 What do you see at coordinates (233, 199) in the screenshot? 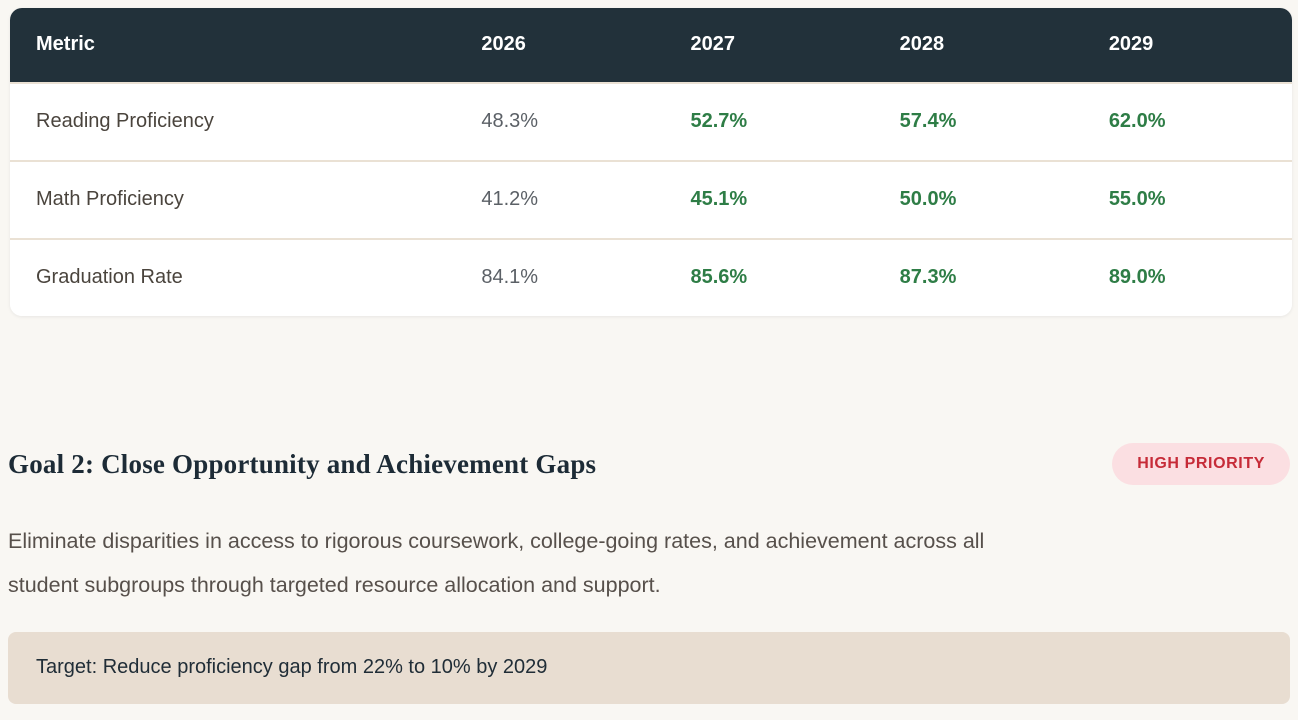
I see `metric-cell: Math Proficiency` at bounding box center [233, 199].